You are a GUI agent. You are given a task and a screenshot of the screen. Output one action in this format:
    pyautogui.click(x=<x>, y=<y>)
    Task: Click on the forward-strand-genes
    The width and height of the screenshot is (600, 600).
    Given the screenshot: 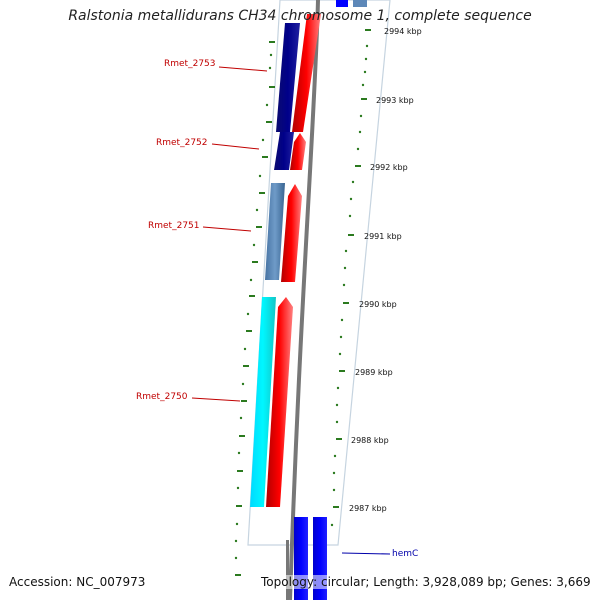 What is the action you would take?
    pyautogui.click(x=293, y=260)
    